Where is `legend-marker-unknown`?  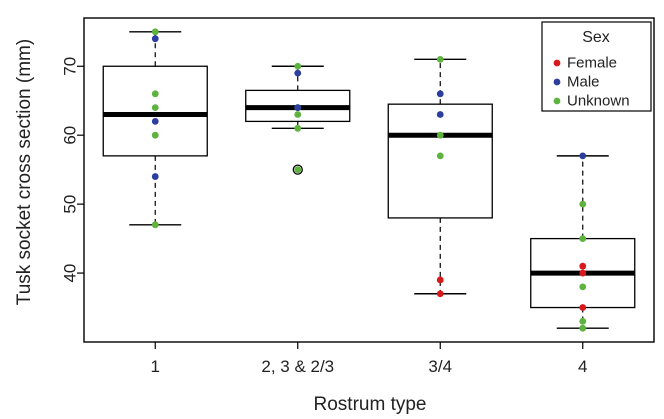 legend-marker-unknown is located at coordinates (557, 101).